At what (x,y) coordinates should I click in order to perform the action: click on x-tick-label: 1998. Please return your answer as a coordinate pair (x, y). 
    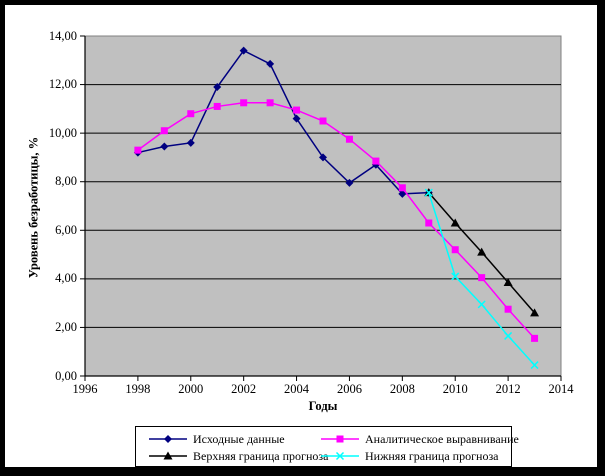
    Looking at the image, I should click on (138, 389).